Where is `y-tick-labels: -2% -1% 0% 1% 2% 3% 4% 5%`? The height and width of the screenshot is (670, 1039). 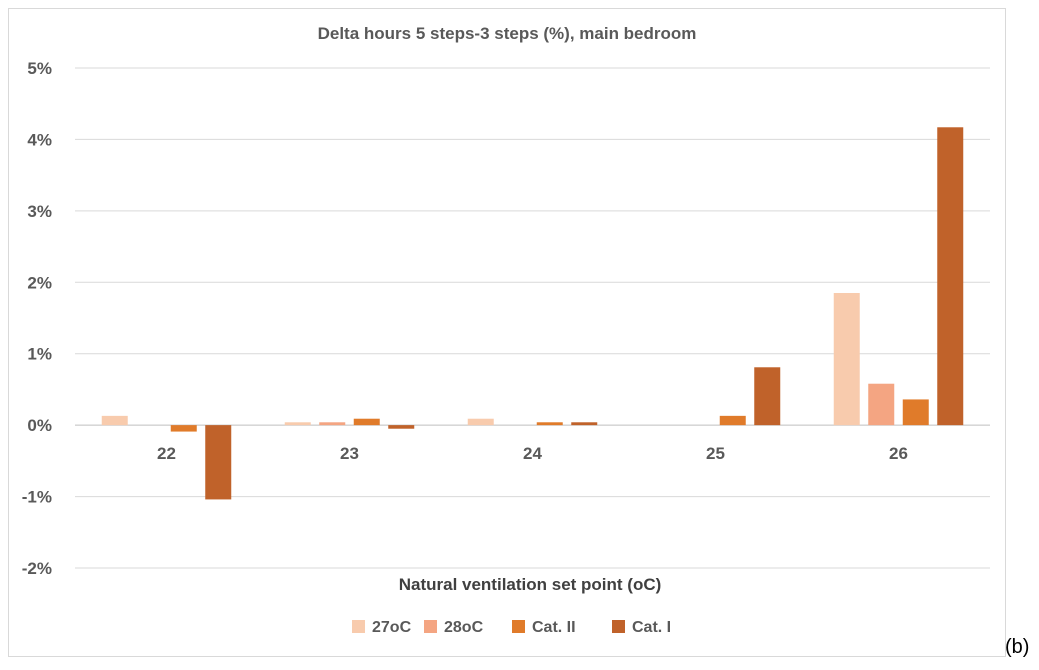 y-tick-labels: -2% -1% 0% 1% 2% 3% 4% 5% is located at coordinates (37, 318).